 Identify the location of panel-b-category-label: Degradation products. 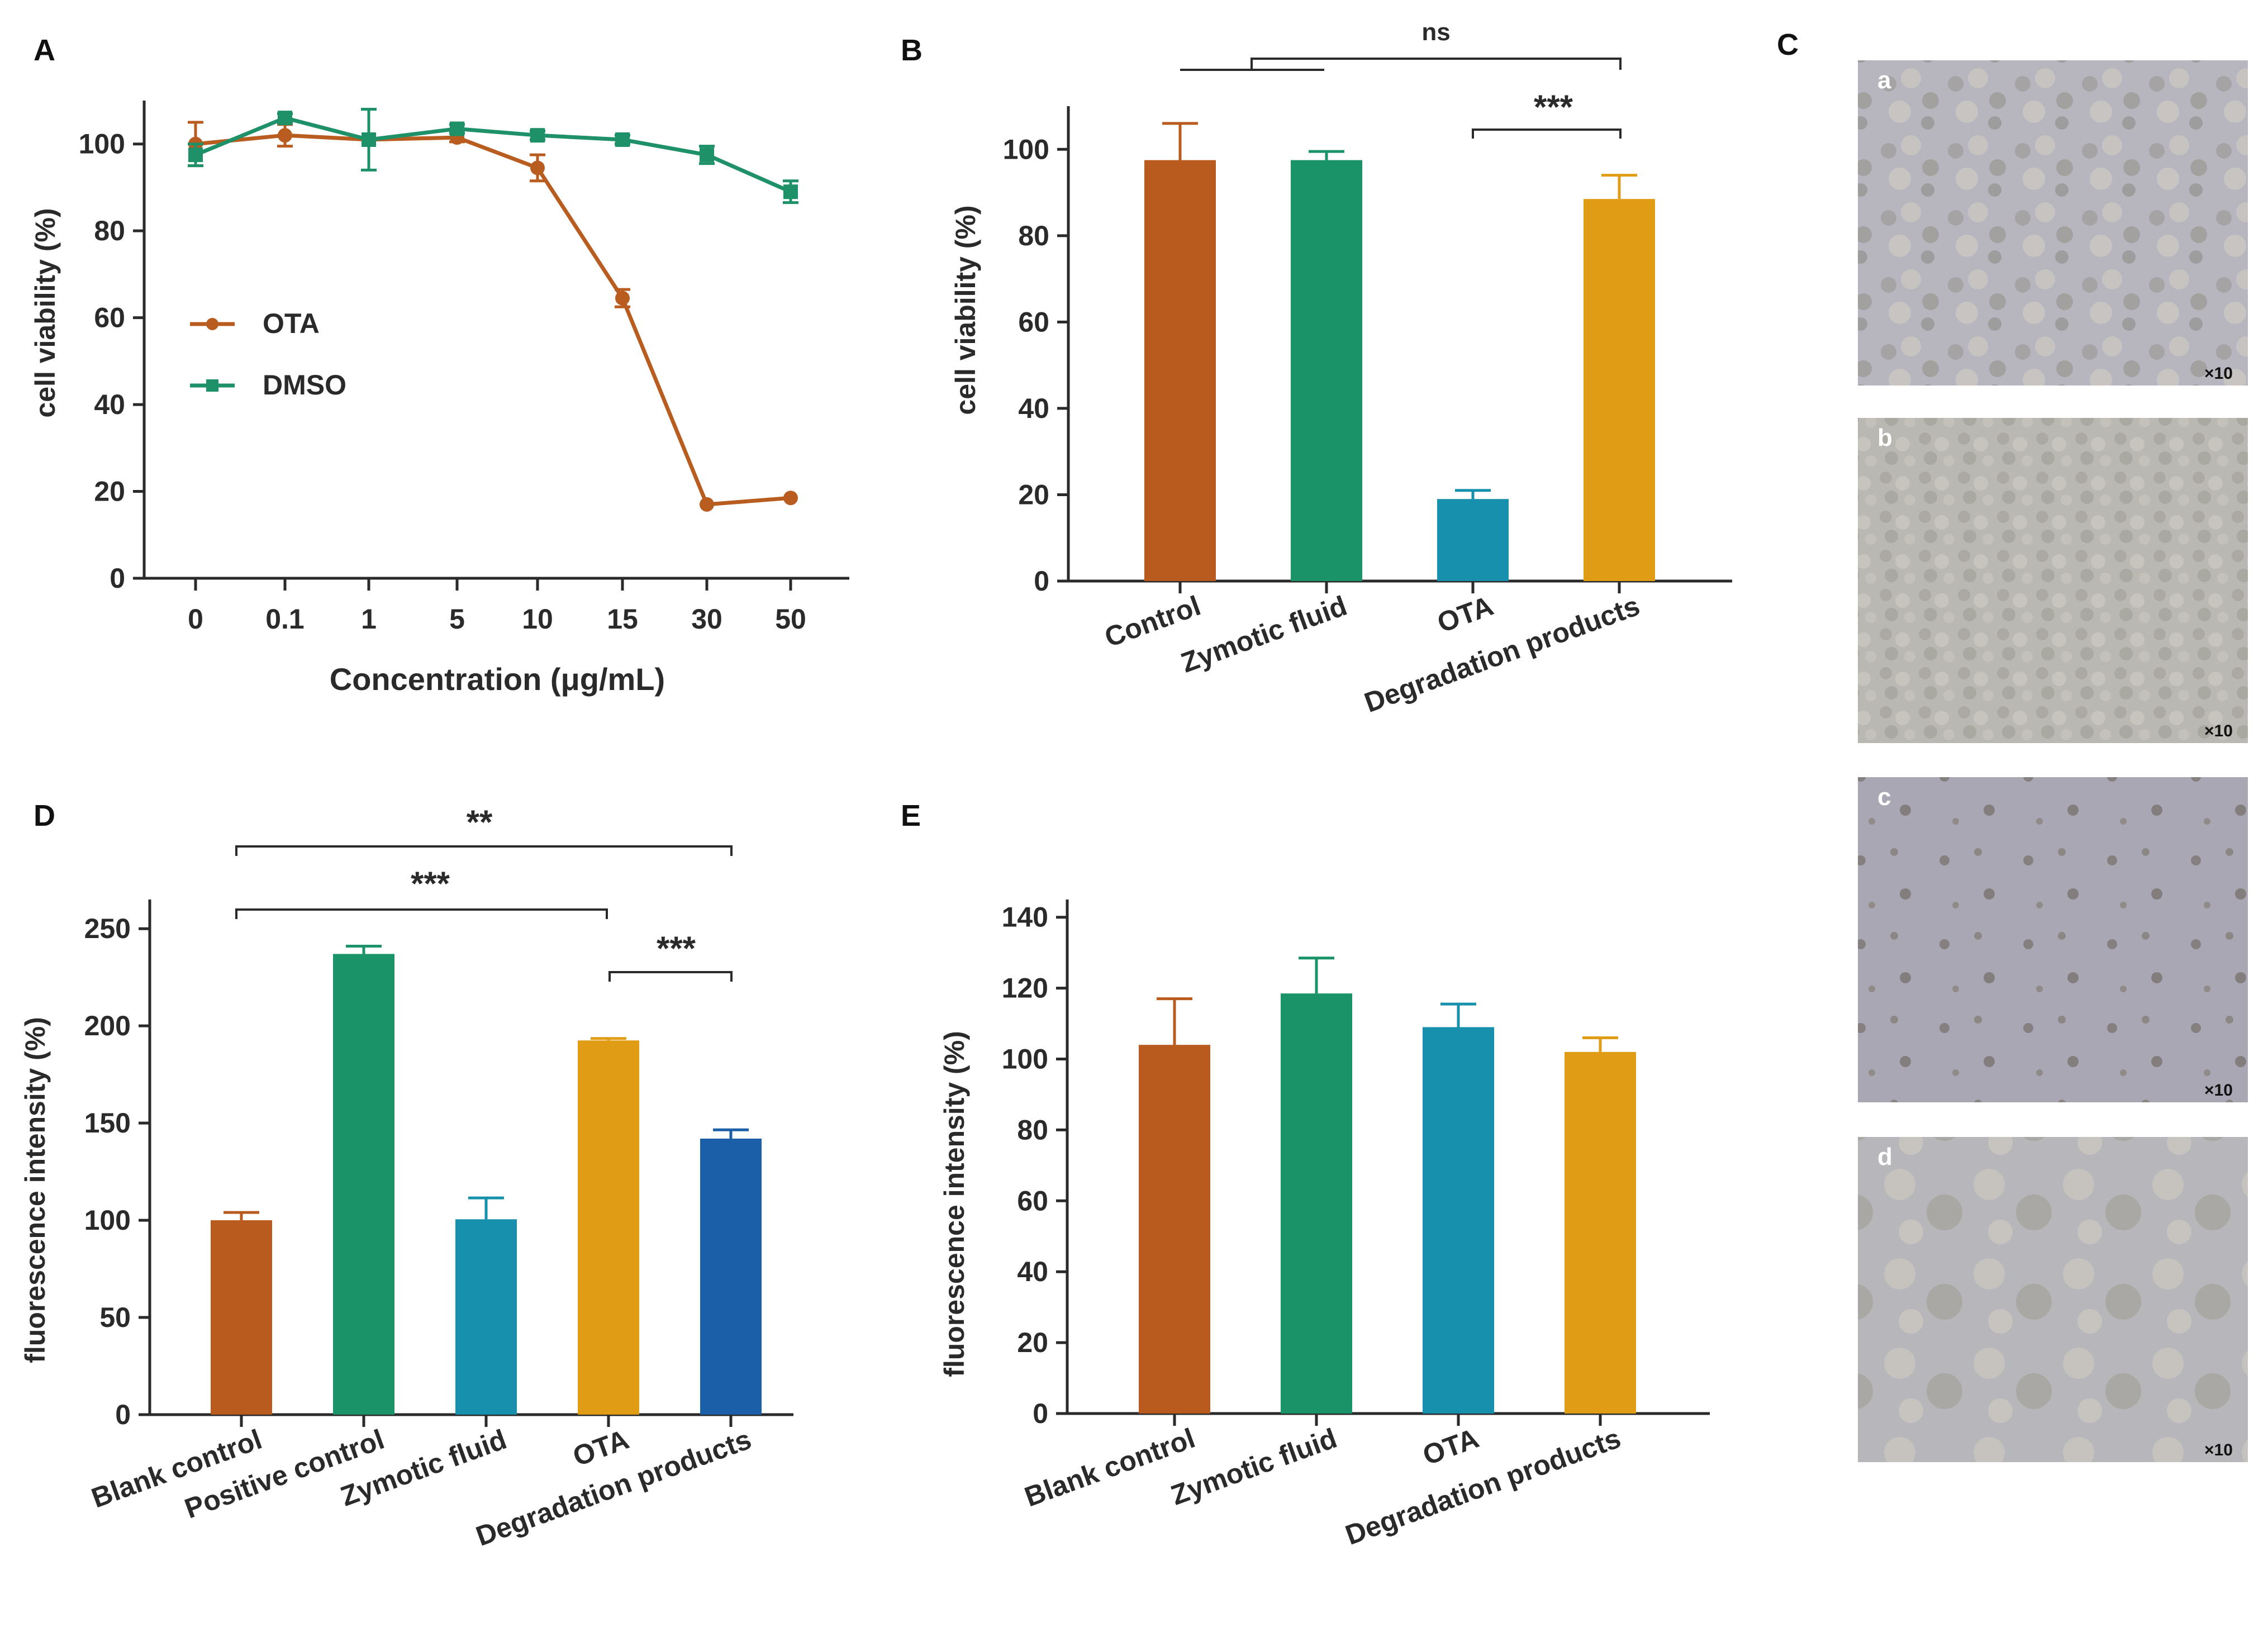
(1501, 654).